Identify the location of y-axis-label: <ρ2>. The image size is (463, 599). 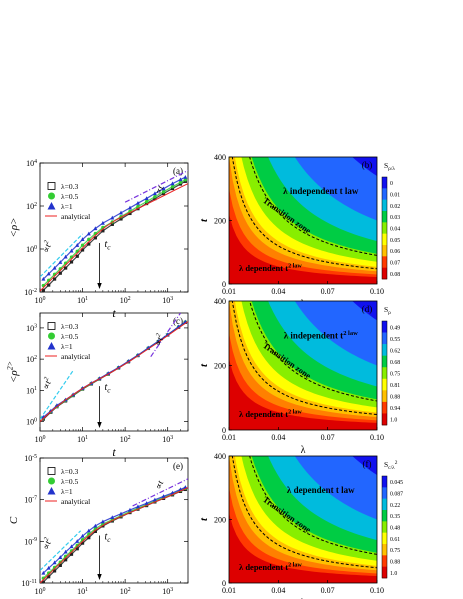
(13, 372).